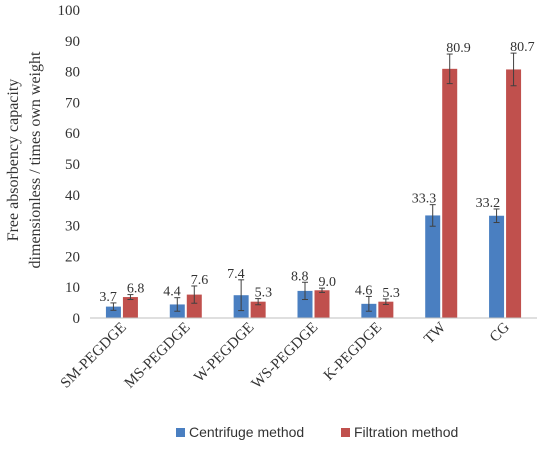 The height and width of the screenshot is (455, 550). What do you see at coordinates (488, 203) in the screenshot?
I see `data-label: 33.2` at bounding box center [488, 203].